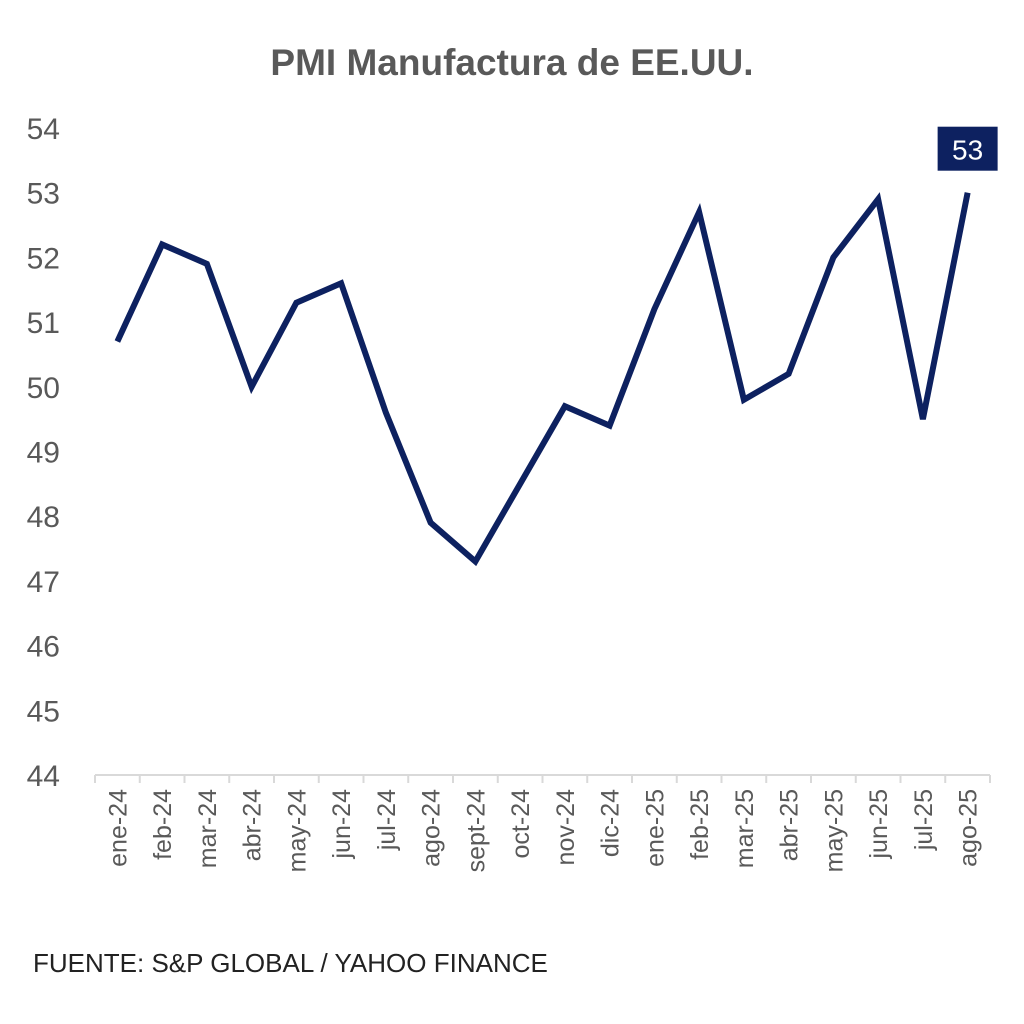  What do you see at coordinates (655, 828) in the screenshot?
I see `x-tick-label: ene-25` at bounding box center [655, 828].